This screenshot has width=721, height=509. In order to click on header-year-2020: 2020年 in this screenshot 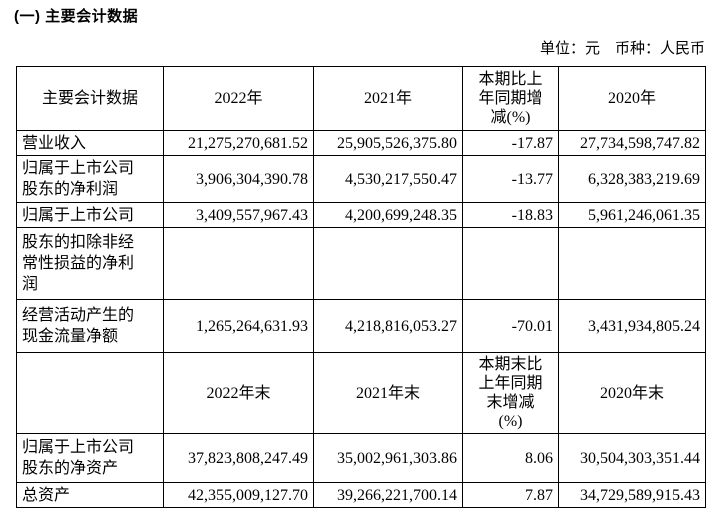, I will do `click(632, 98)`.